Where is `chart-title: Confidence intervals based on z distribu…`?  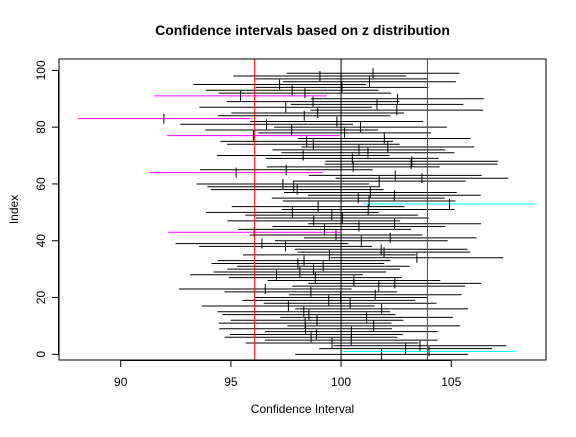
chart-title: Confidence intervals based on z distribu… is located at coordinates (302, 30).